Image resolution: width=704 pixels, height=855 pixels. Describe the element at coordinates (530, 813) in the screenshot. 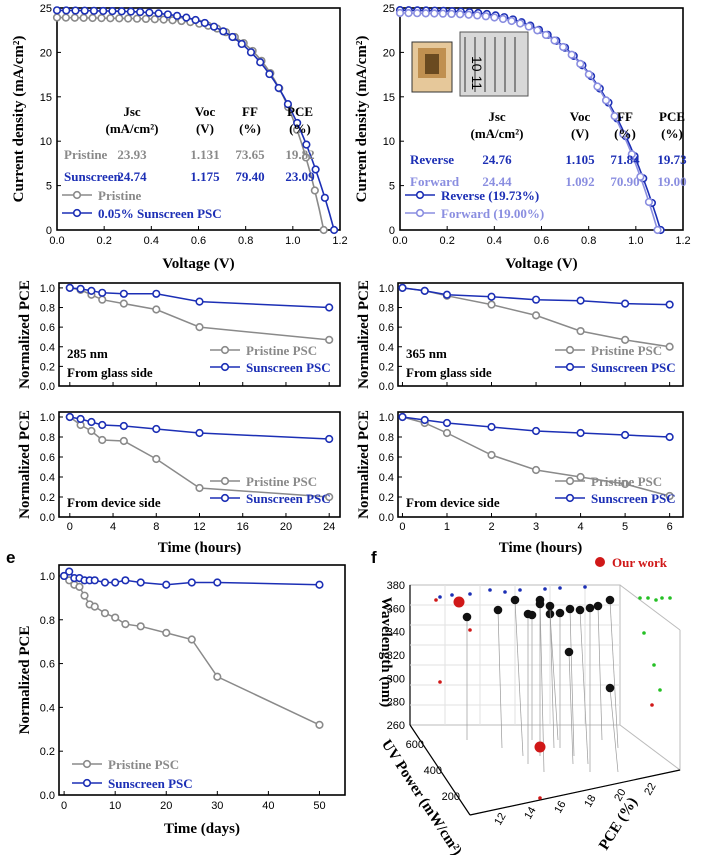

I see `pce-tick-label: 14` at that location.